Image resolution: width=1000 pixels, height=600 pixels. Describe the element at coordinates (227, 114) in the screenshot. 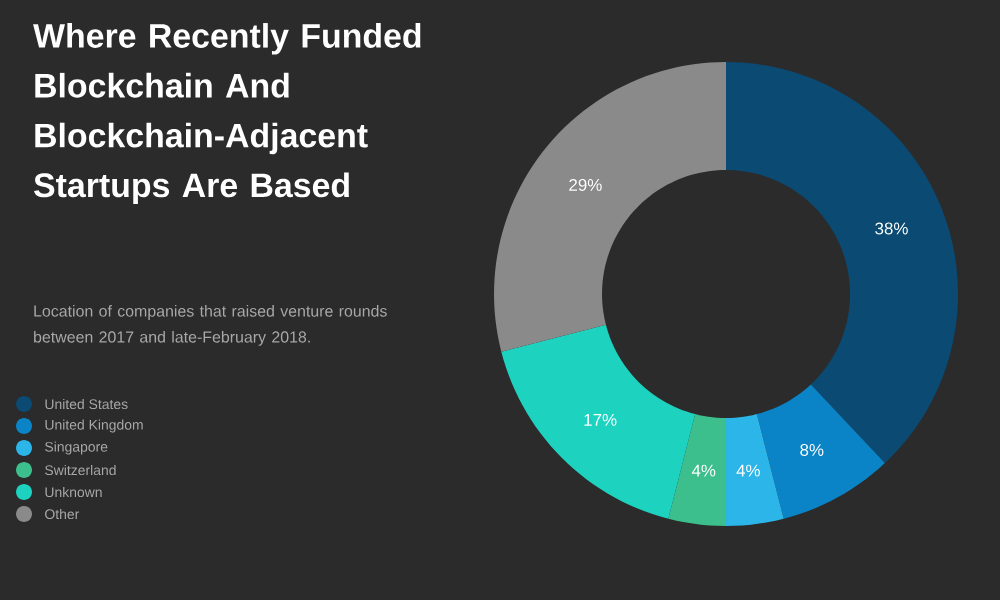

I see `text: Where Recently Funded Blockchain And Blockchain-Adjacent Startups Are Based` at that location.